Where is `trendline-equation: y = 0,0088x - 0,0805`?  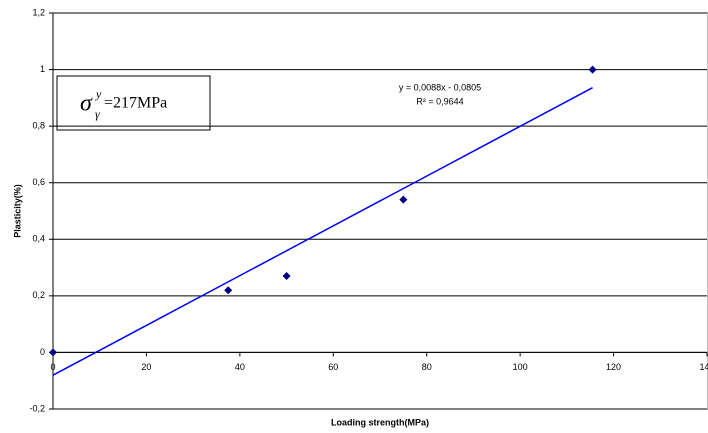 trendline-equation: y = 0,0088x - 0,0805 is located at coordinates (440, 87).